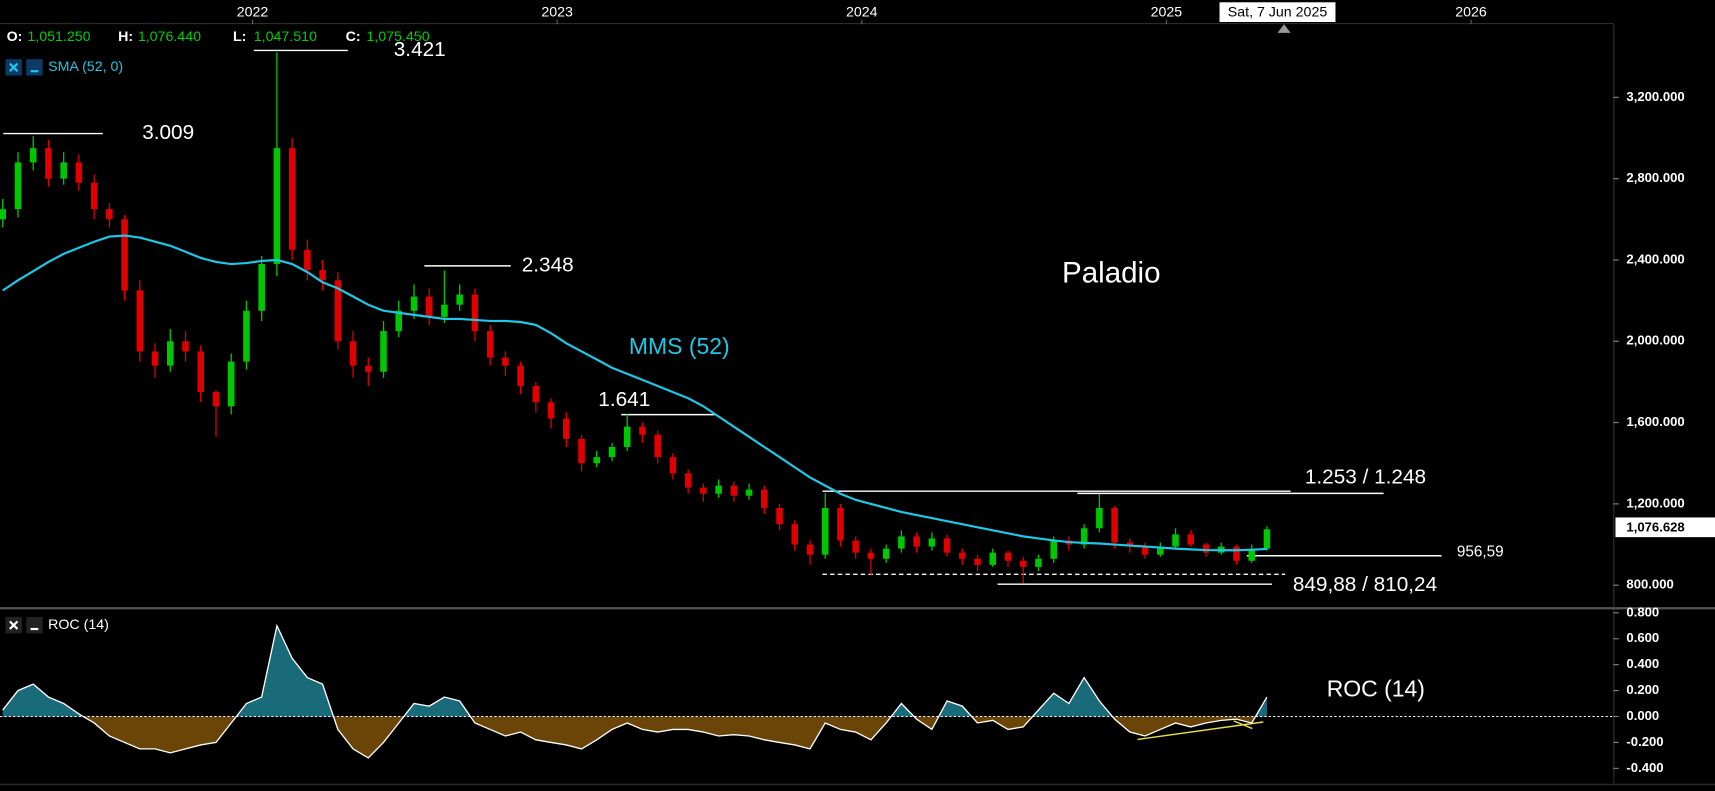 The width and height of the screenshot is (1715, 791). Describe the element at coordinates (24, 67) in the screenshot. I see `sma-legend-icons` at that location.